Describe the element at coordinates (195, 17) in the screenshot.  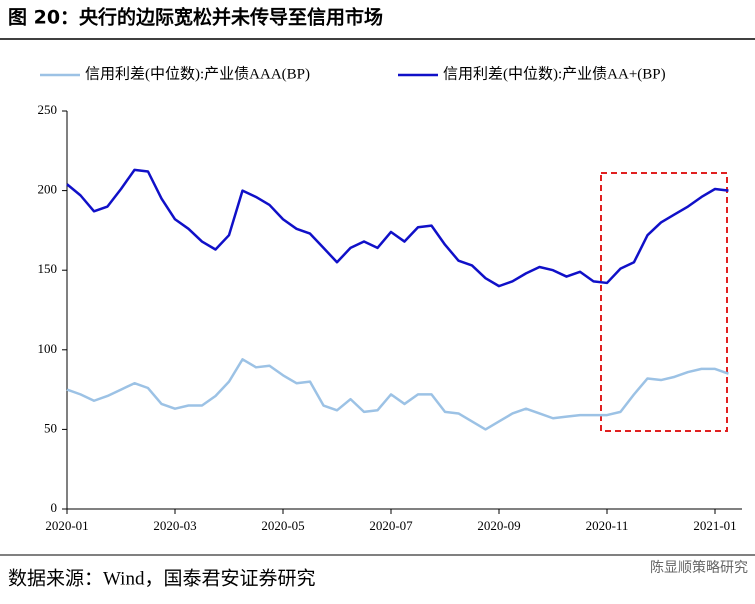
I see `chart-title: 图 20：央行的边际宽松并未传导至信用市场` at that location.